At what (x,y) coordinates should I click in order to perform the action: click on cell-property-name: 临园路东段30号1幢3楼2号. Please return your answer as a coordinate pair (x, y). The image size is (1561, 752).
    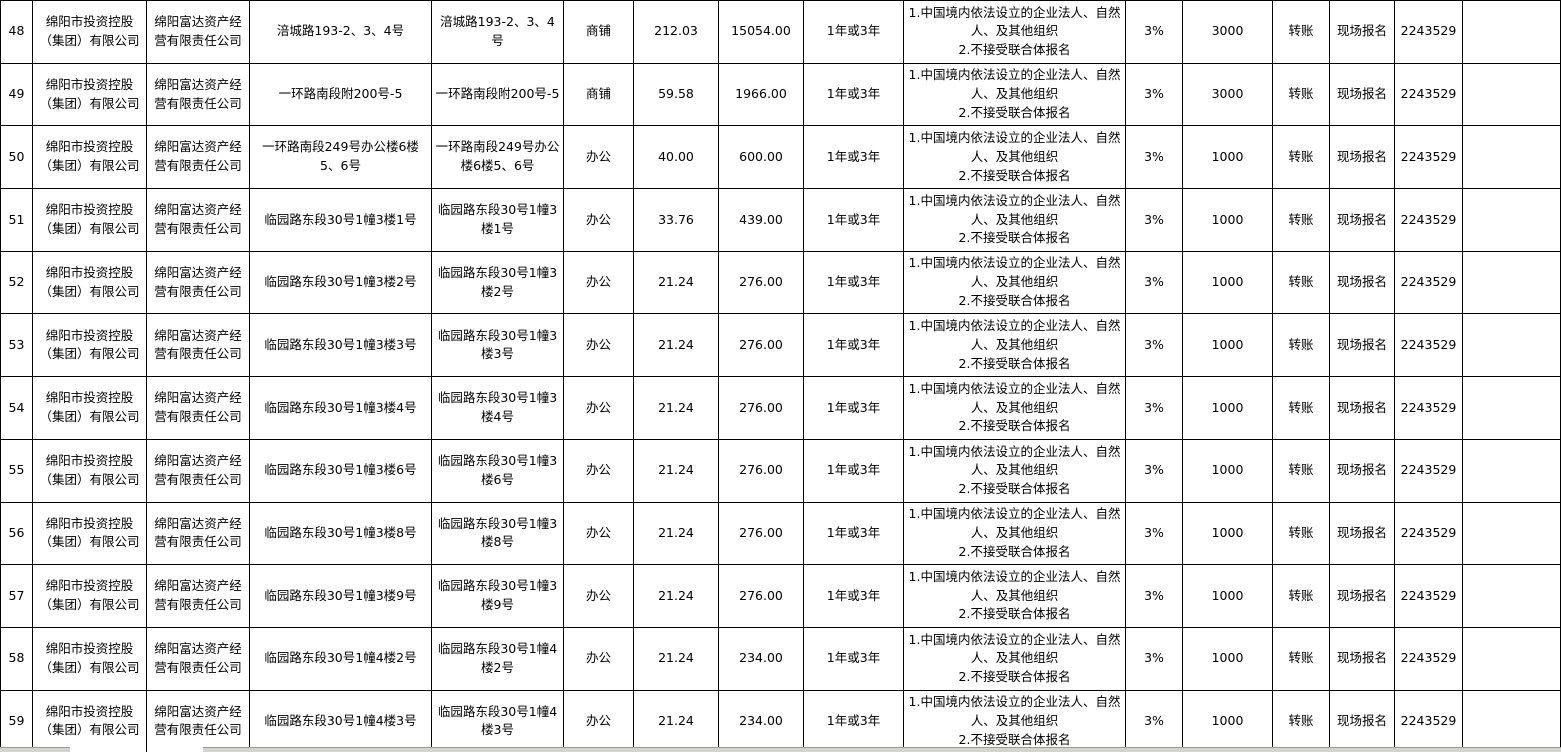
    Looking at the image, I should click on (497, 282).